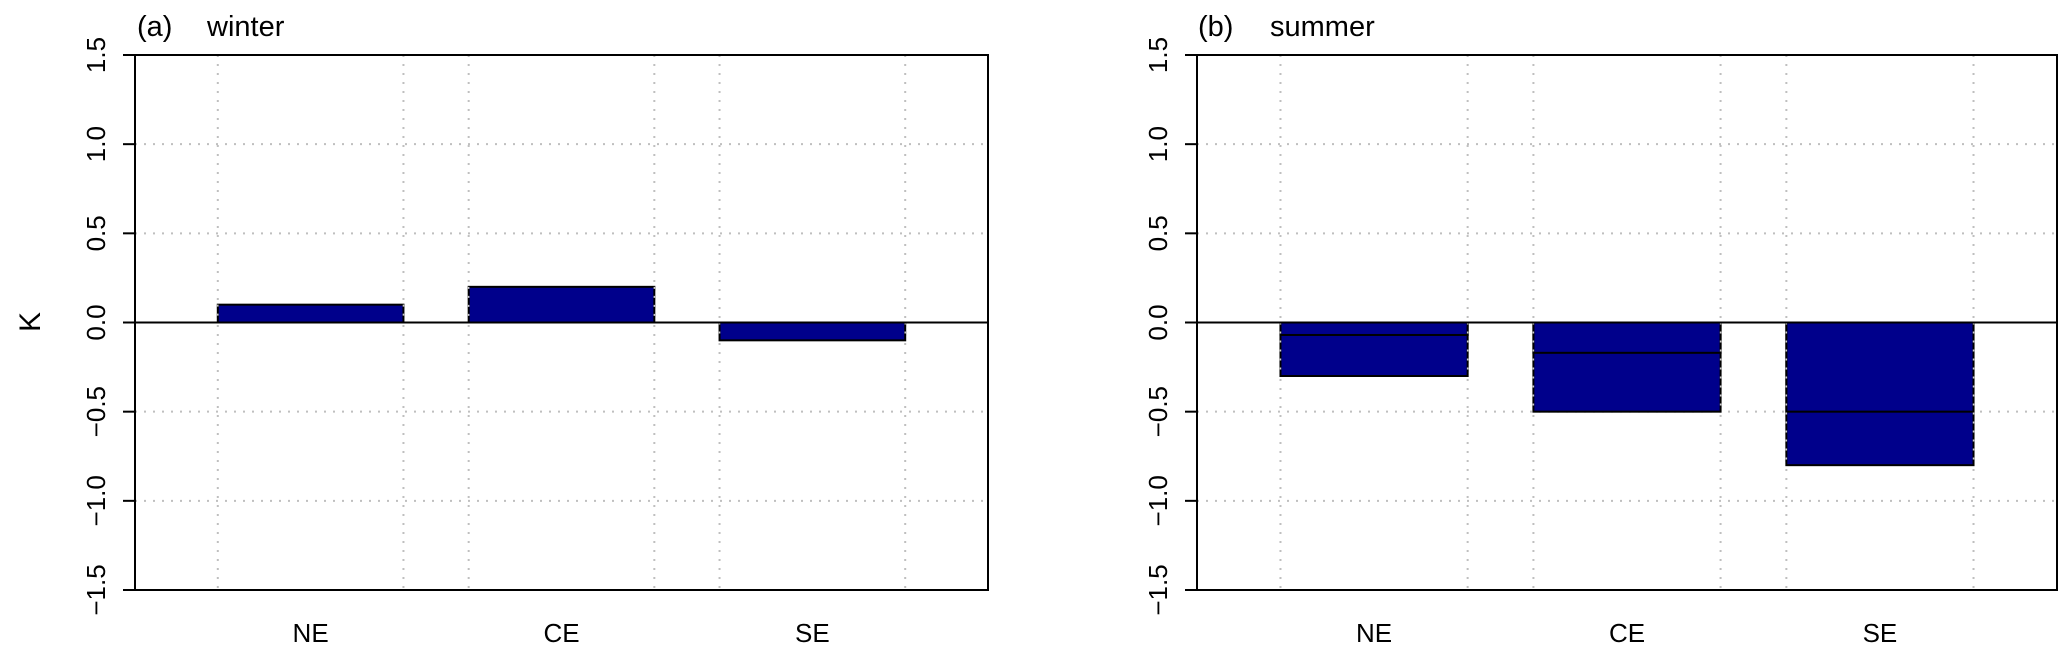 The height and width of the screenshot is (665, 2067). What do you see at coordinates (812, 331) in the screenshot?
I see `bar-se` at bounding box center [812, 331].